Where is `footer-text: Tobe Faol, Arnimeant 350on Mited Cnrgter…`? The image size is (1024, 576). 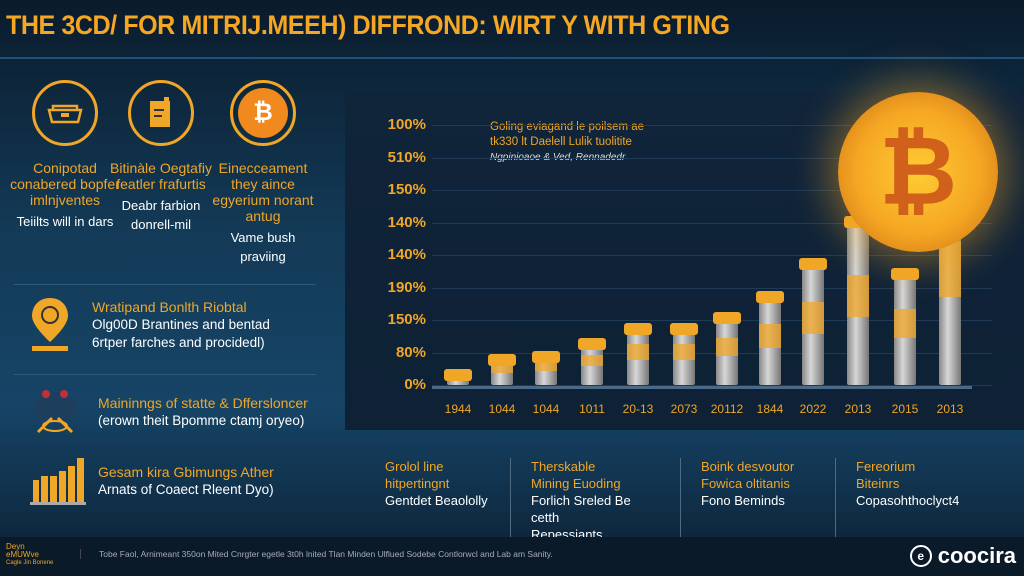 footer-text: Tobe Faol, Arnimeant 350on Mited Cnrgter… is located at coordinates (316, 554).